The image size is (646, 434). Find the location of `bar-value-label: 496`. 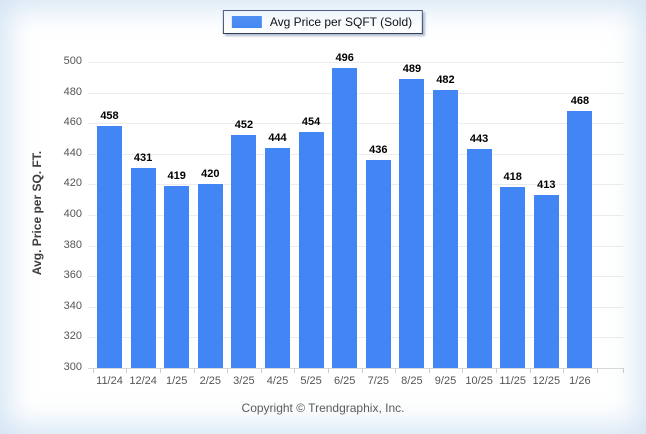

bar-value-label: 496 is located at coordinates (344, 58).